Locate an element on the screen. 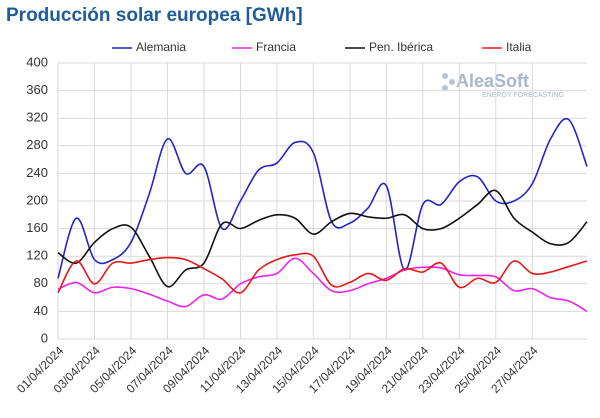 The height and width of the screenshot is (418, 600). y-tick-label: 0 is located at coordinates (44, 337).